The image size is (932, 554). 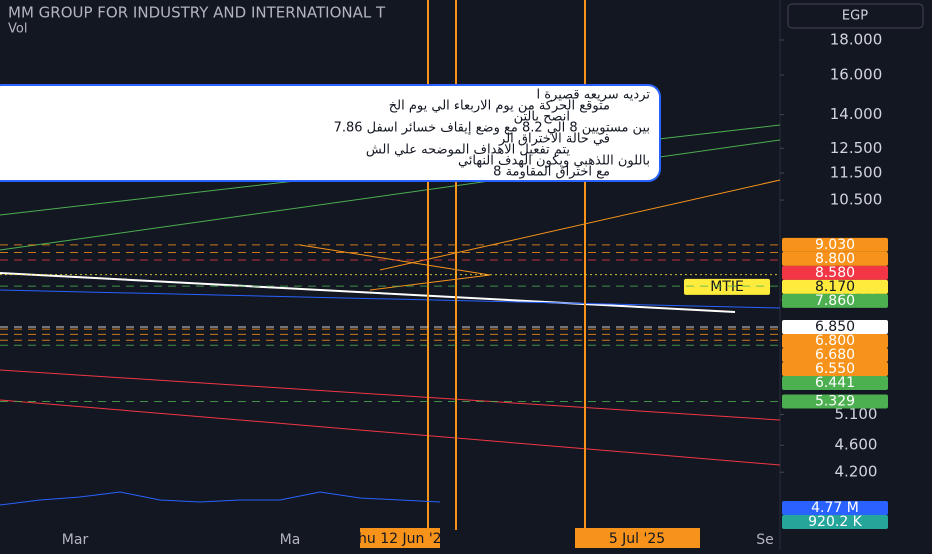 I want to click on volume-label: Vol, so click(x=17, y=29).